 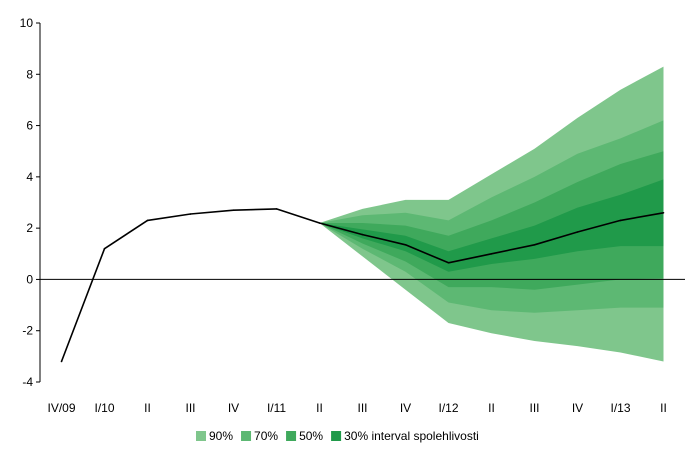 I want to click on y-tick-label: 4, so click(x=29, y=177).